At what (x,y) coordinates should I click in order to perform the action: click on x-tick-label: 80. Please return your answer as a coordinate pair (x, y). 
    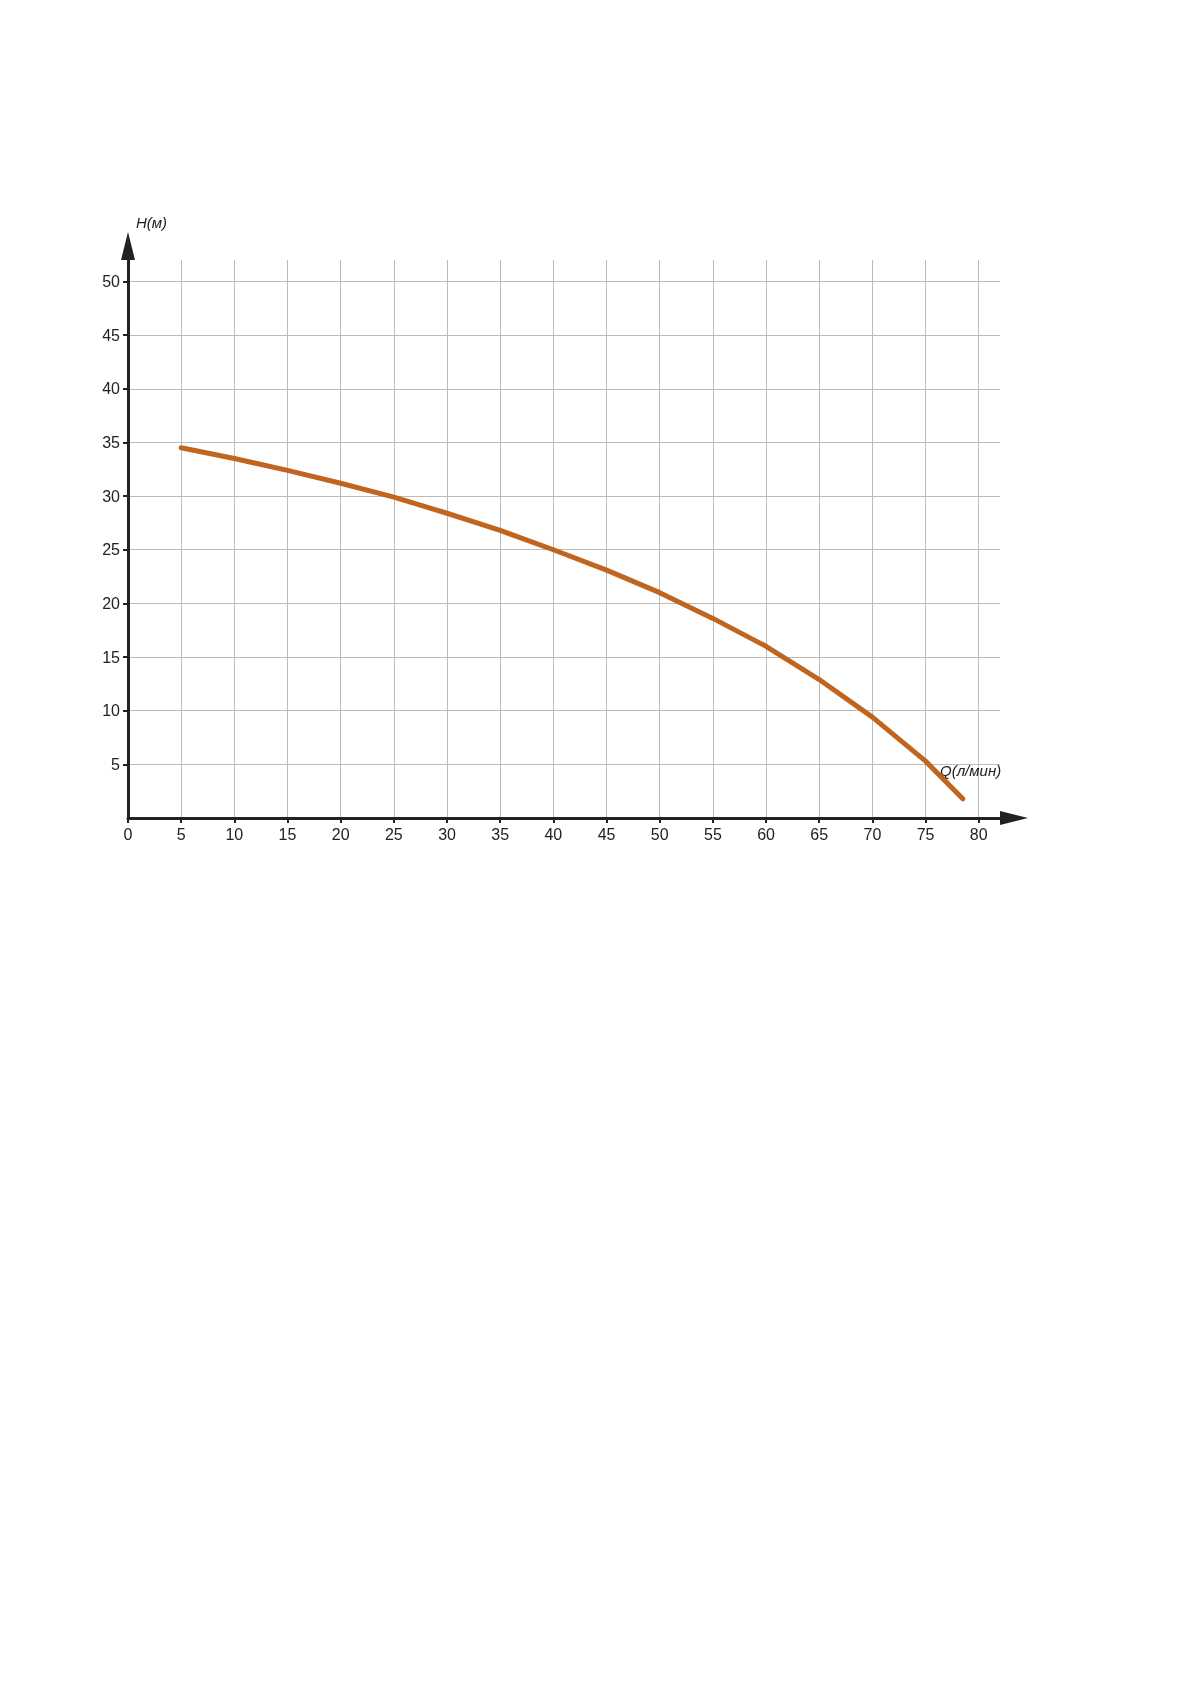
    Looking at the image, I should click on (978, 834).